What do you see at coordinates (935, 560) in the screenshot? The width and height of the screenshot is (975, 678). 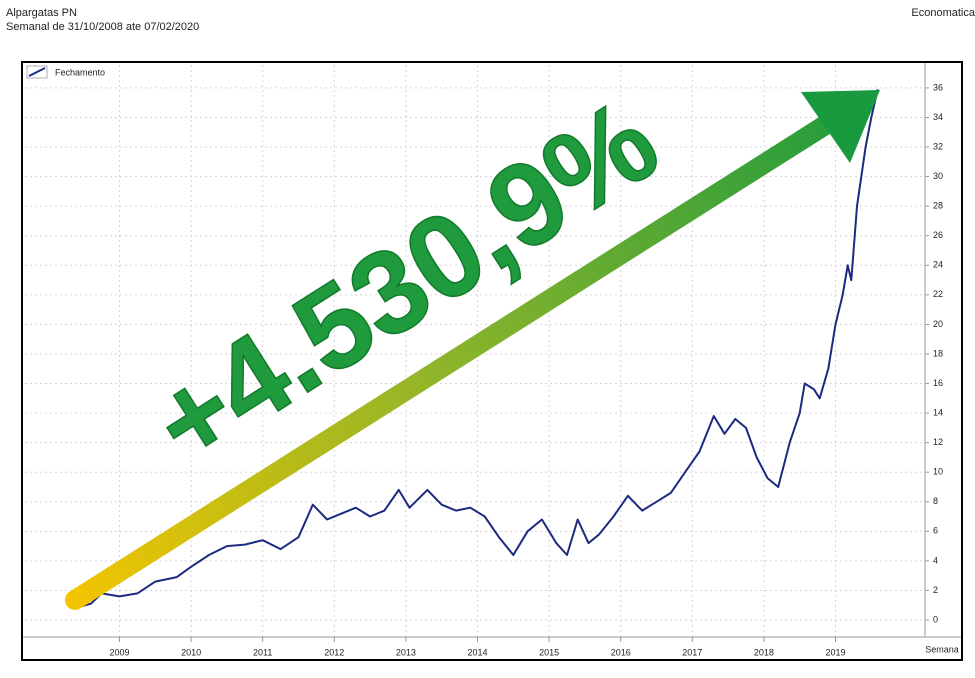 I see `y-tick-label: 4` at bounding box center [935, 560].